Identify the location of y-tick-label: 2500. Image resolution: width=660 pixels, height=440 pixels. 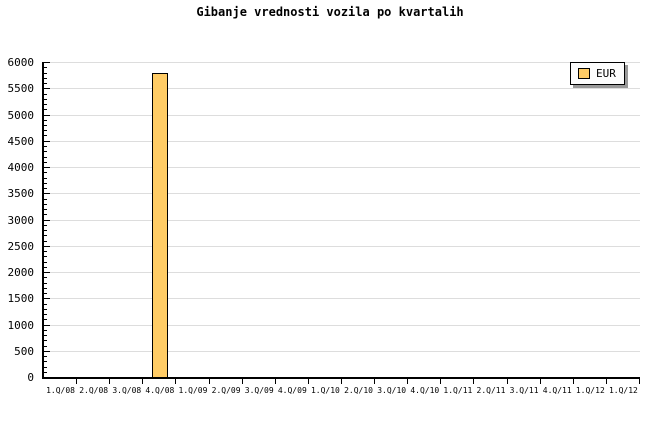
(21, 246).